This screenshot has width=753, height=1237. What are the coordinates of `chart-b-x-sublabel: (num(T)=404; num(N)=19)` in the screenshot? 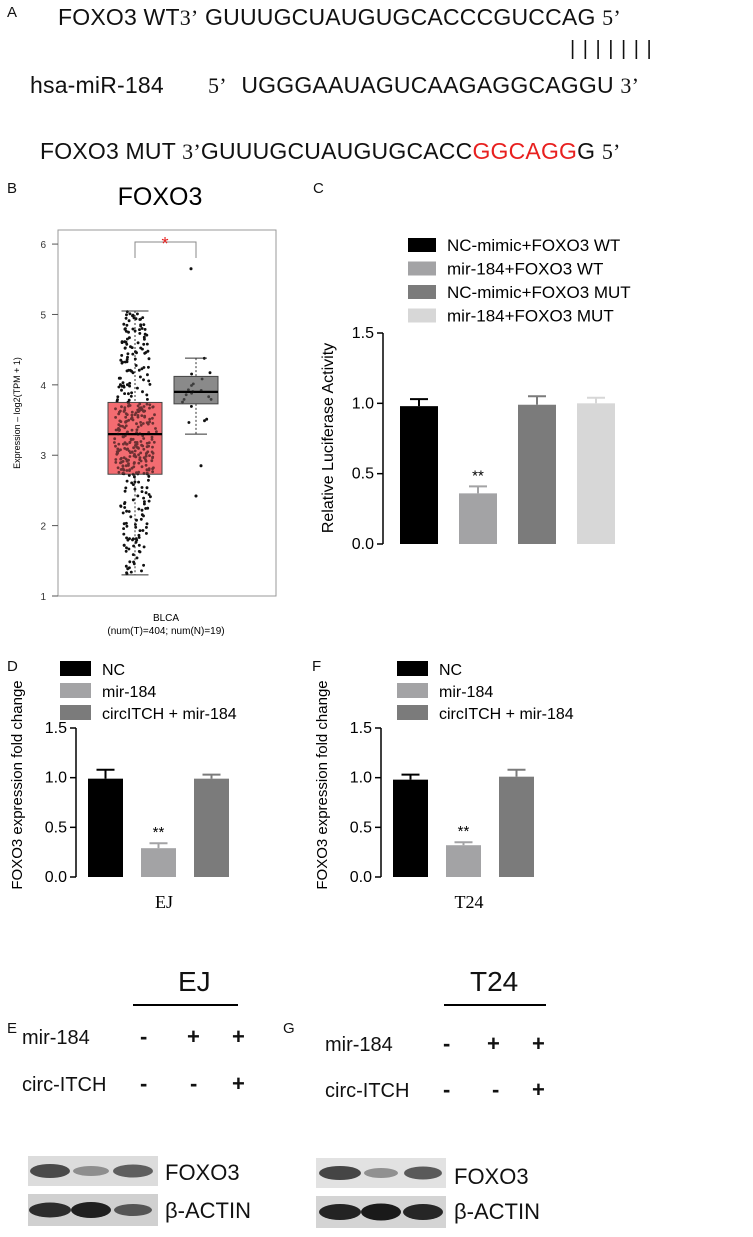 It's located at (165, 631).